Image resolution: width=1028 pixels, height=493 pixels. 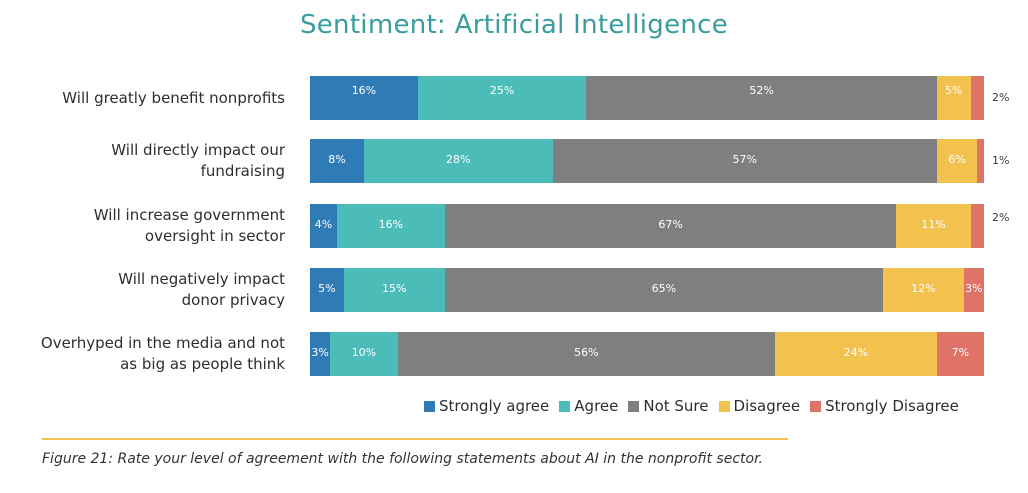 I want to click on data-label: 67%, so click(x=670, y=224).